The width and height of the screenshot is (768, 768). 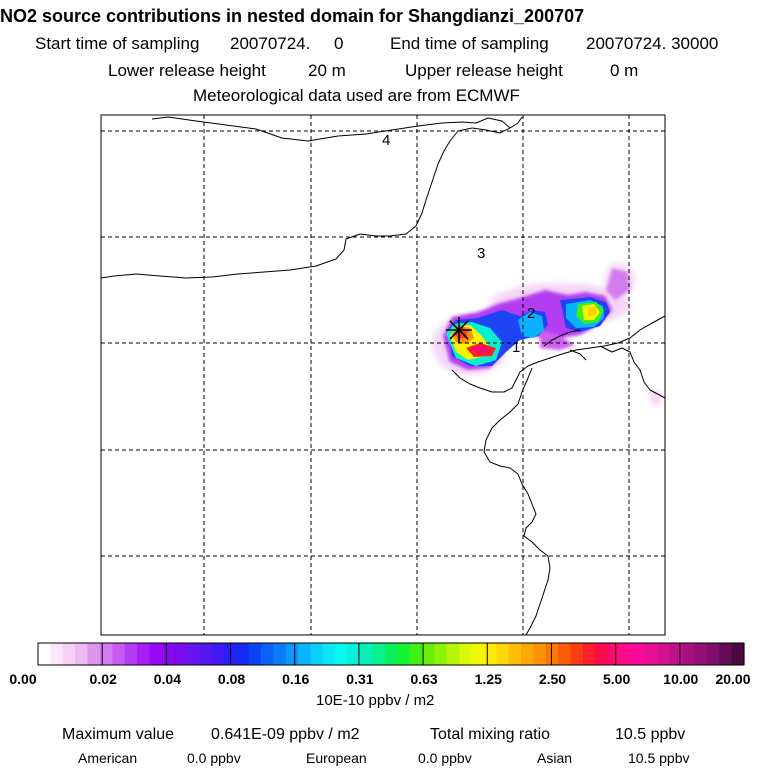 What do you see at coordinates (445, 758) in the screenshot?
I see `european-value: 0.0 ppbv` at bounding box center [445, 758].